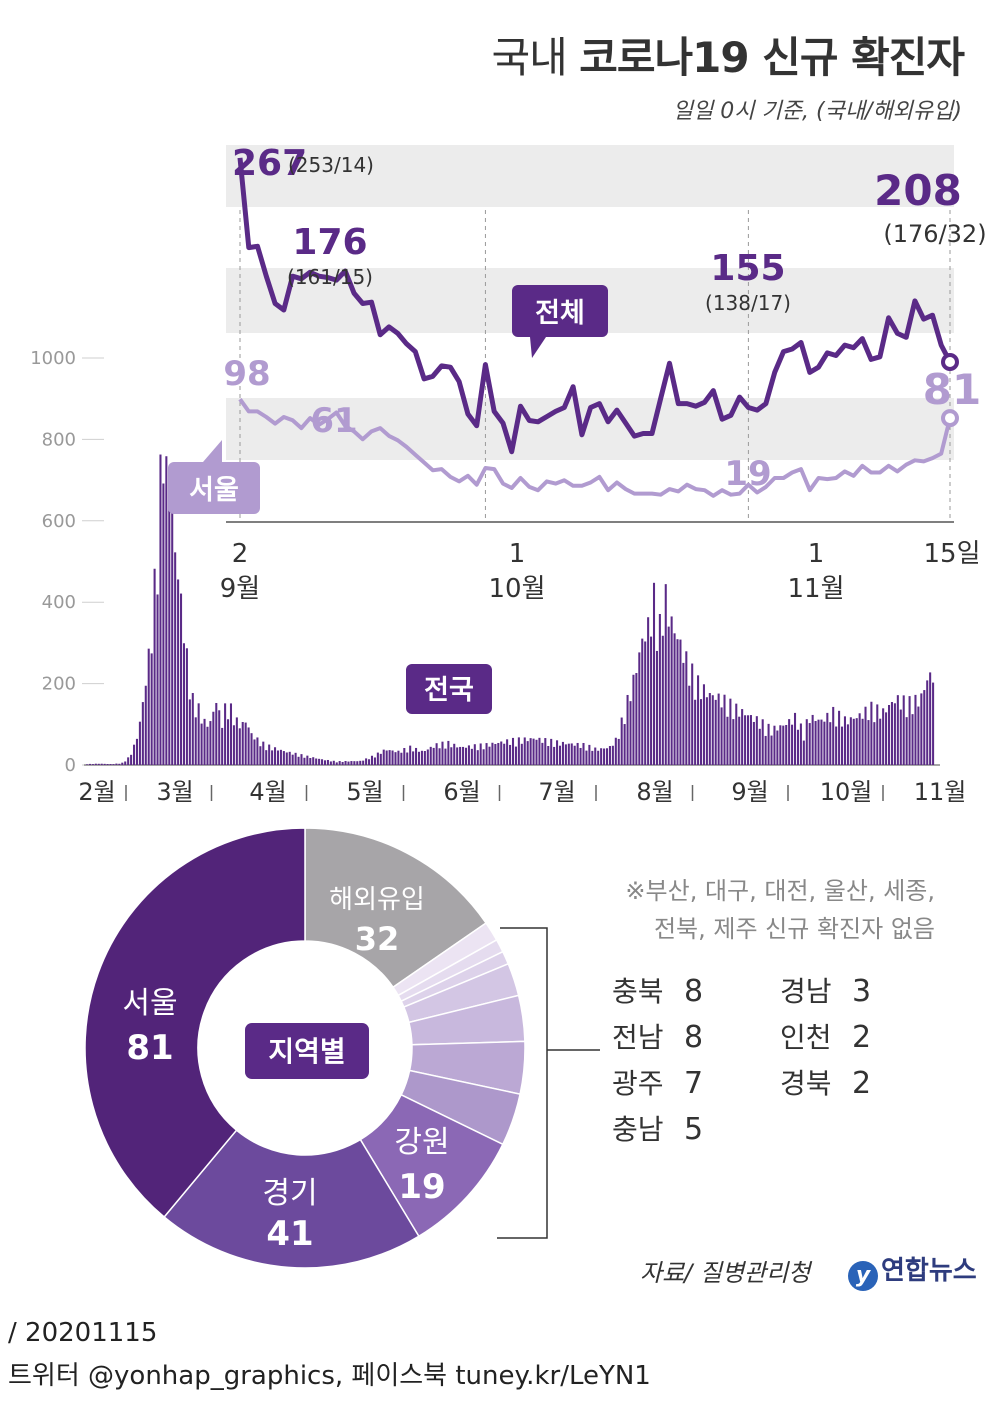  I want to click on region-name: 경북, so click(806, 1083).